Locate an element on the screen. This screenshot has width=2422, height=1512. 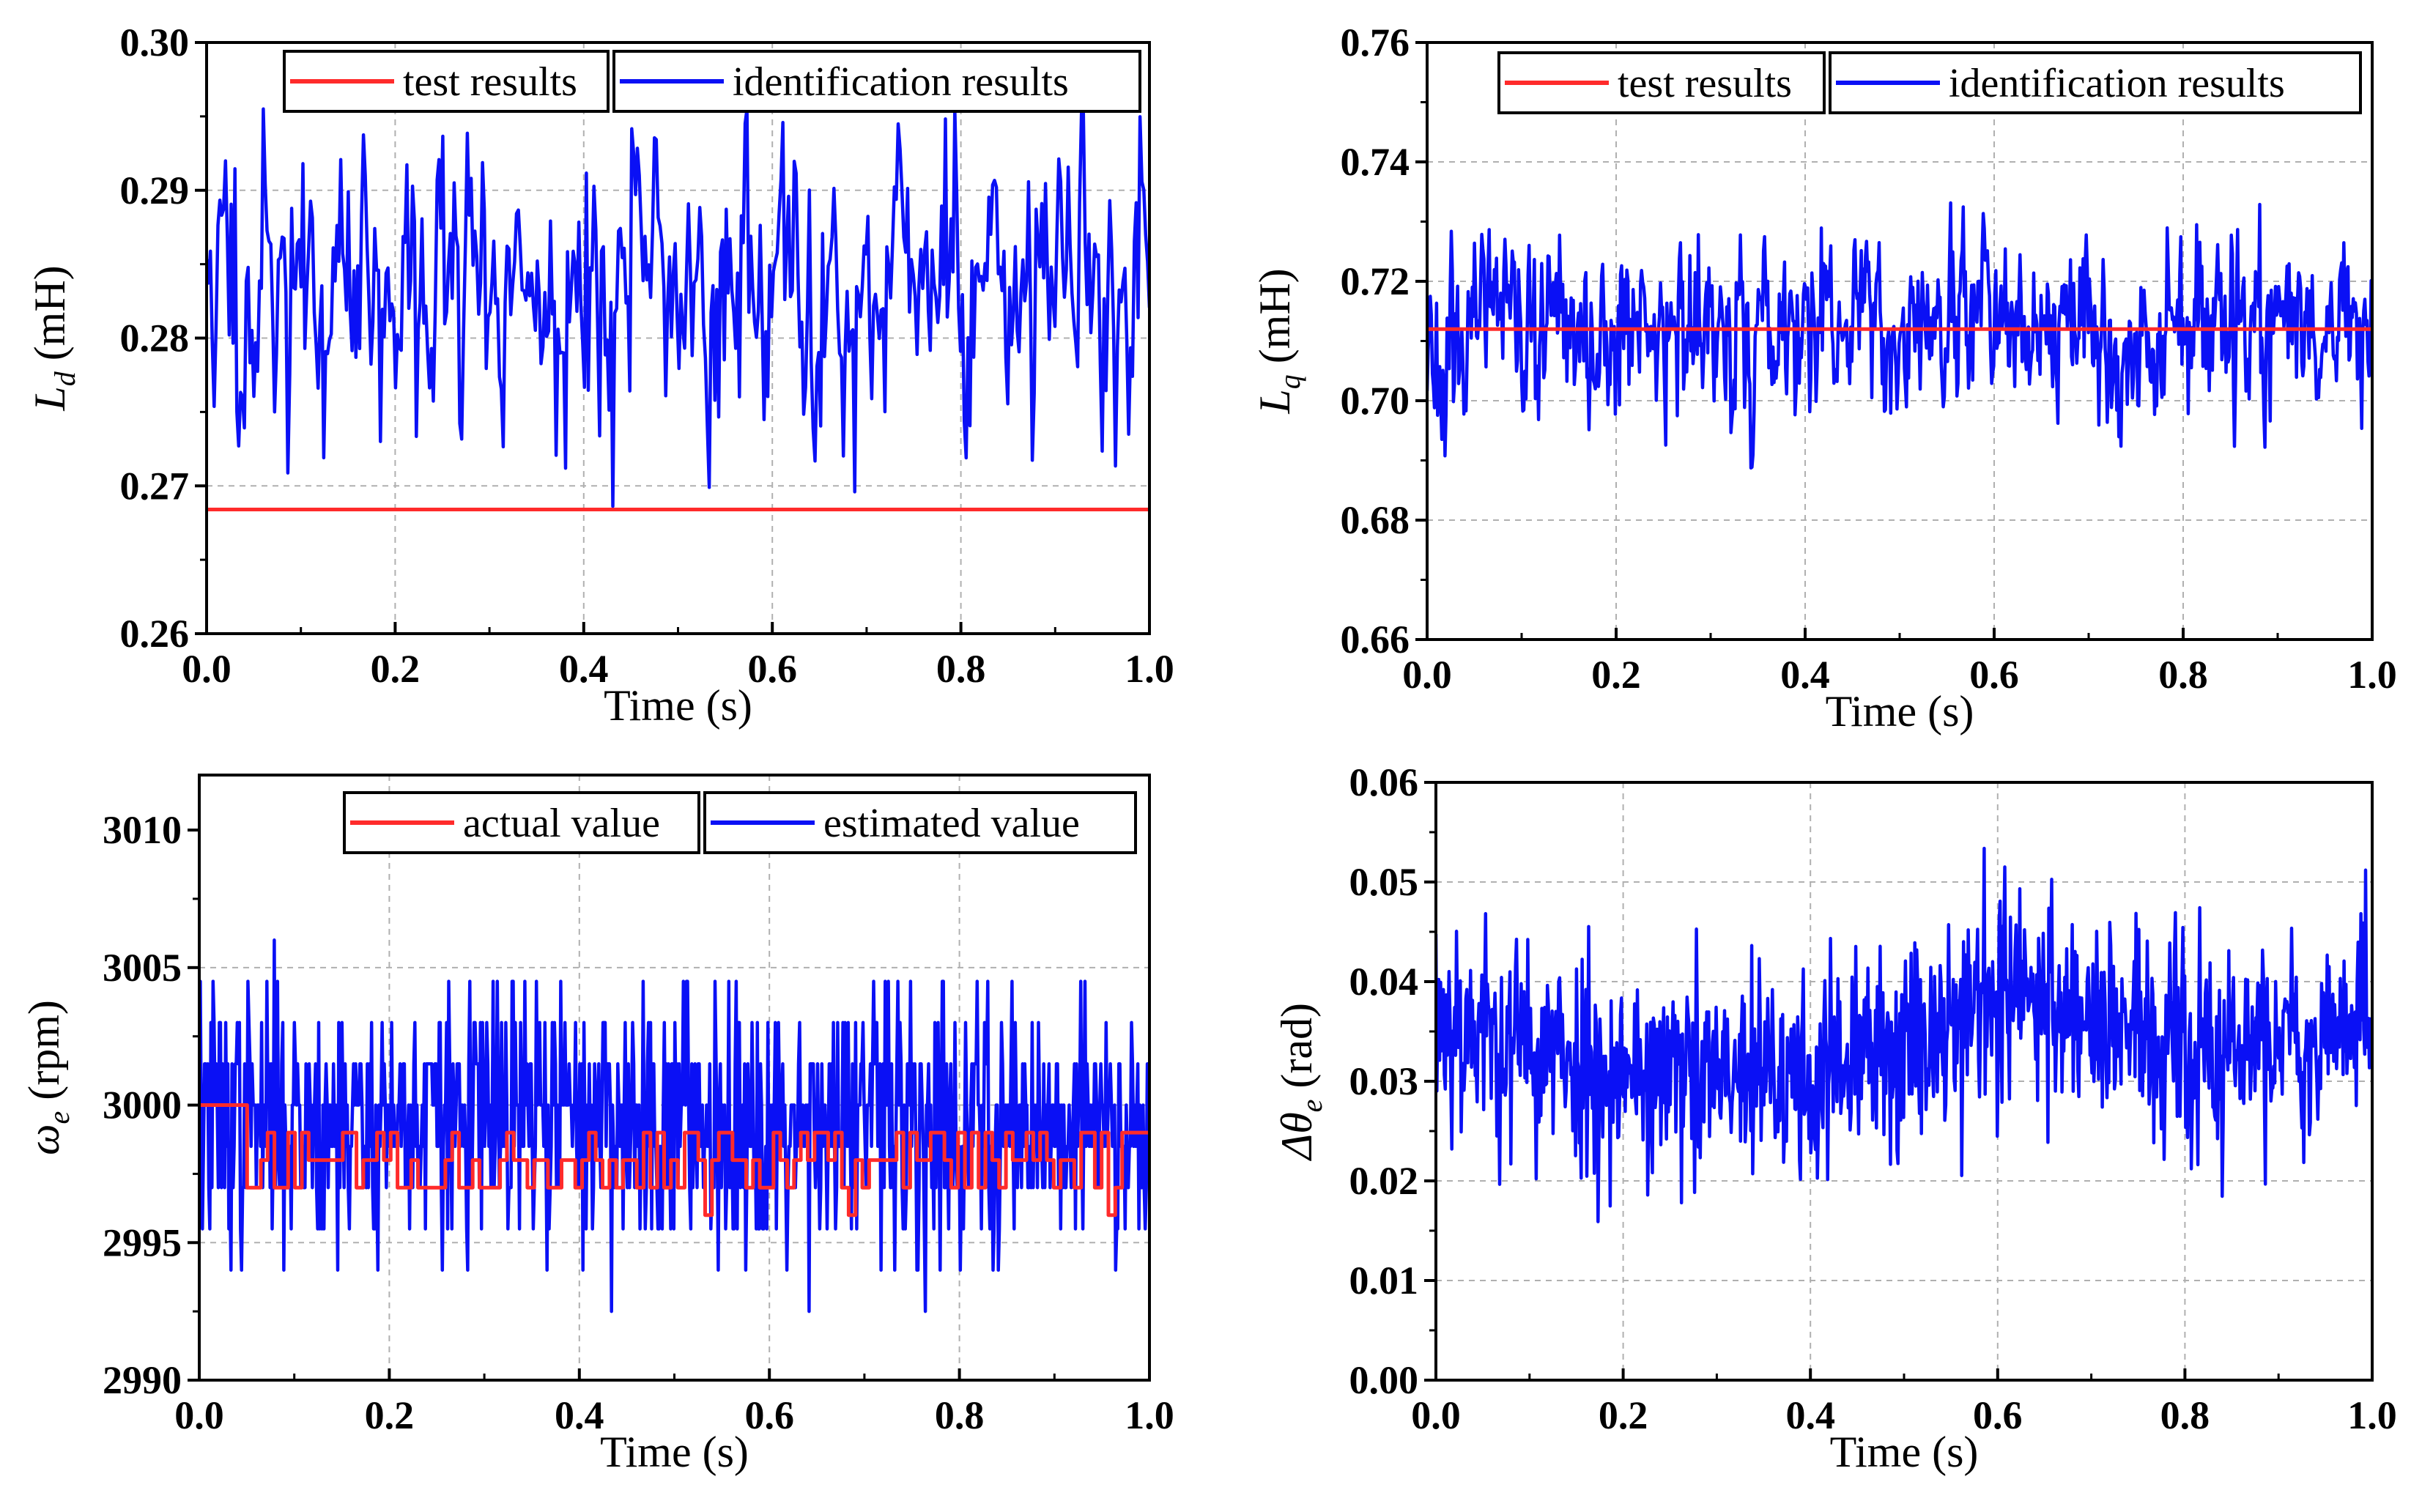
legend-label: estimated value is located at coordinates (951, 823).